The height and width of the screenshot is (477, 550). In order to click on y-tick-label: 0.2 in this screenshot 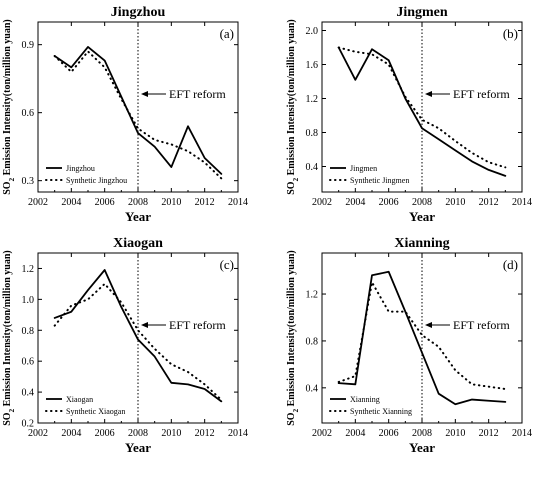, I will do `click(28, 424)`.